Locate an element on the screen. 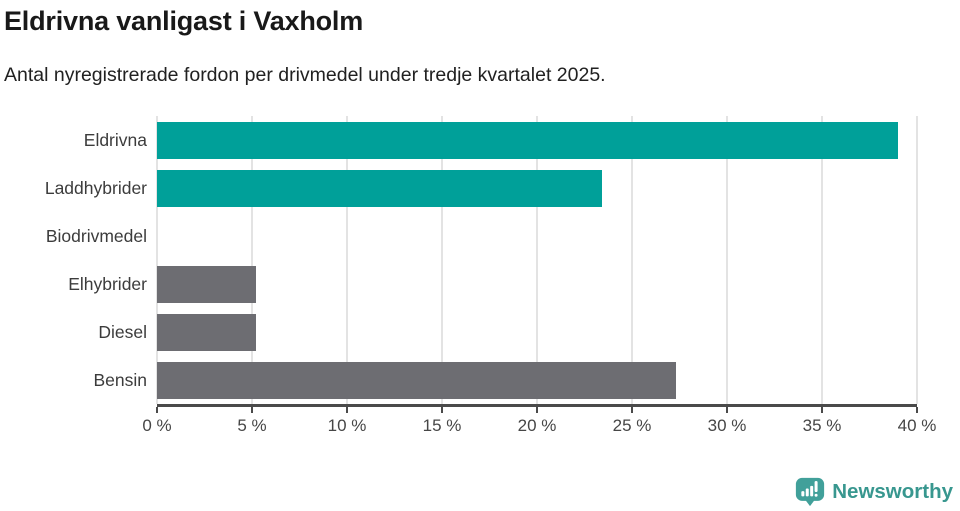 The width and height of the screenshot is (960, 511). x-axis-line is located at coordinates (537, 408).